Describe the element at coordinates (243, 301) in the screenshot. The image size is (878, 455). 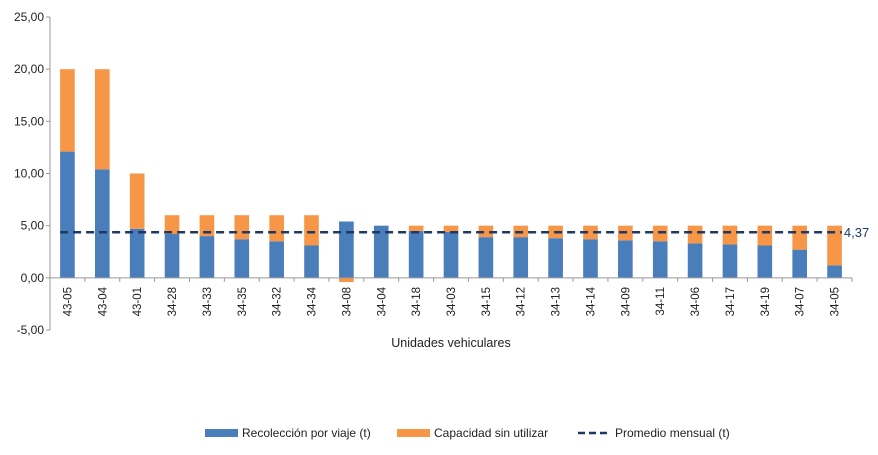
I see `x-tick-label: 34-35` at that location.